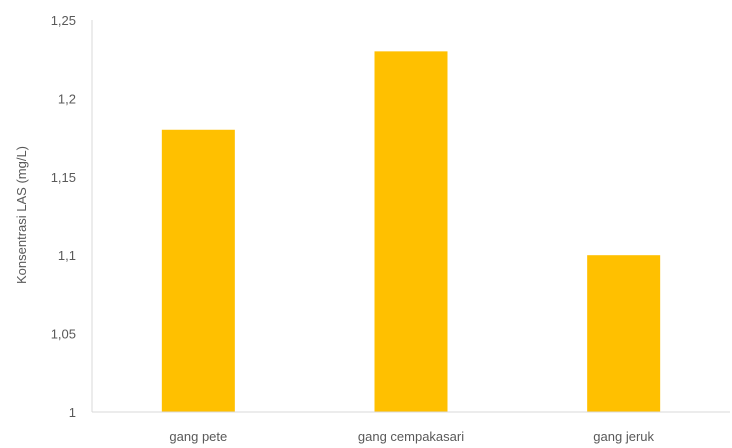 The width and height of the screenshot is (732, 448). Describe the element at coordinates (63, 20) in the screenshot. I see `y-tick-label: 1,25` at that location.